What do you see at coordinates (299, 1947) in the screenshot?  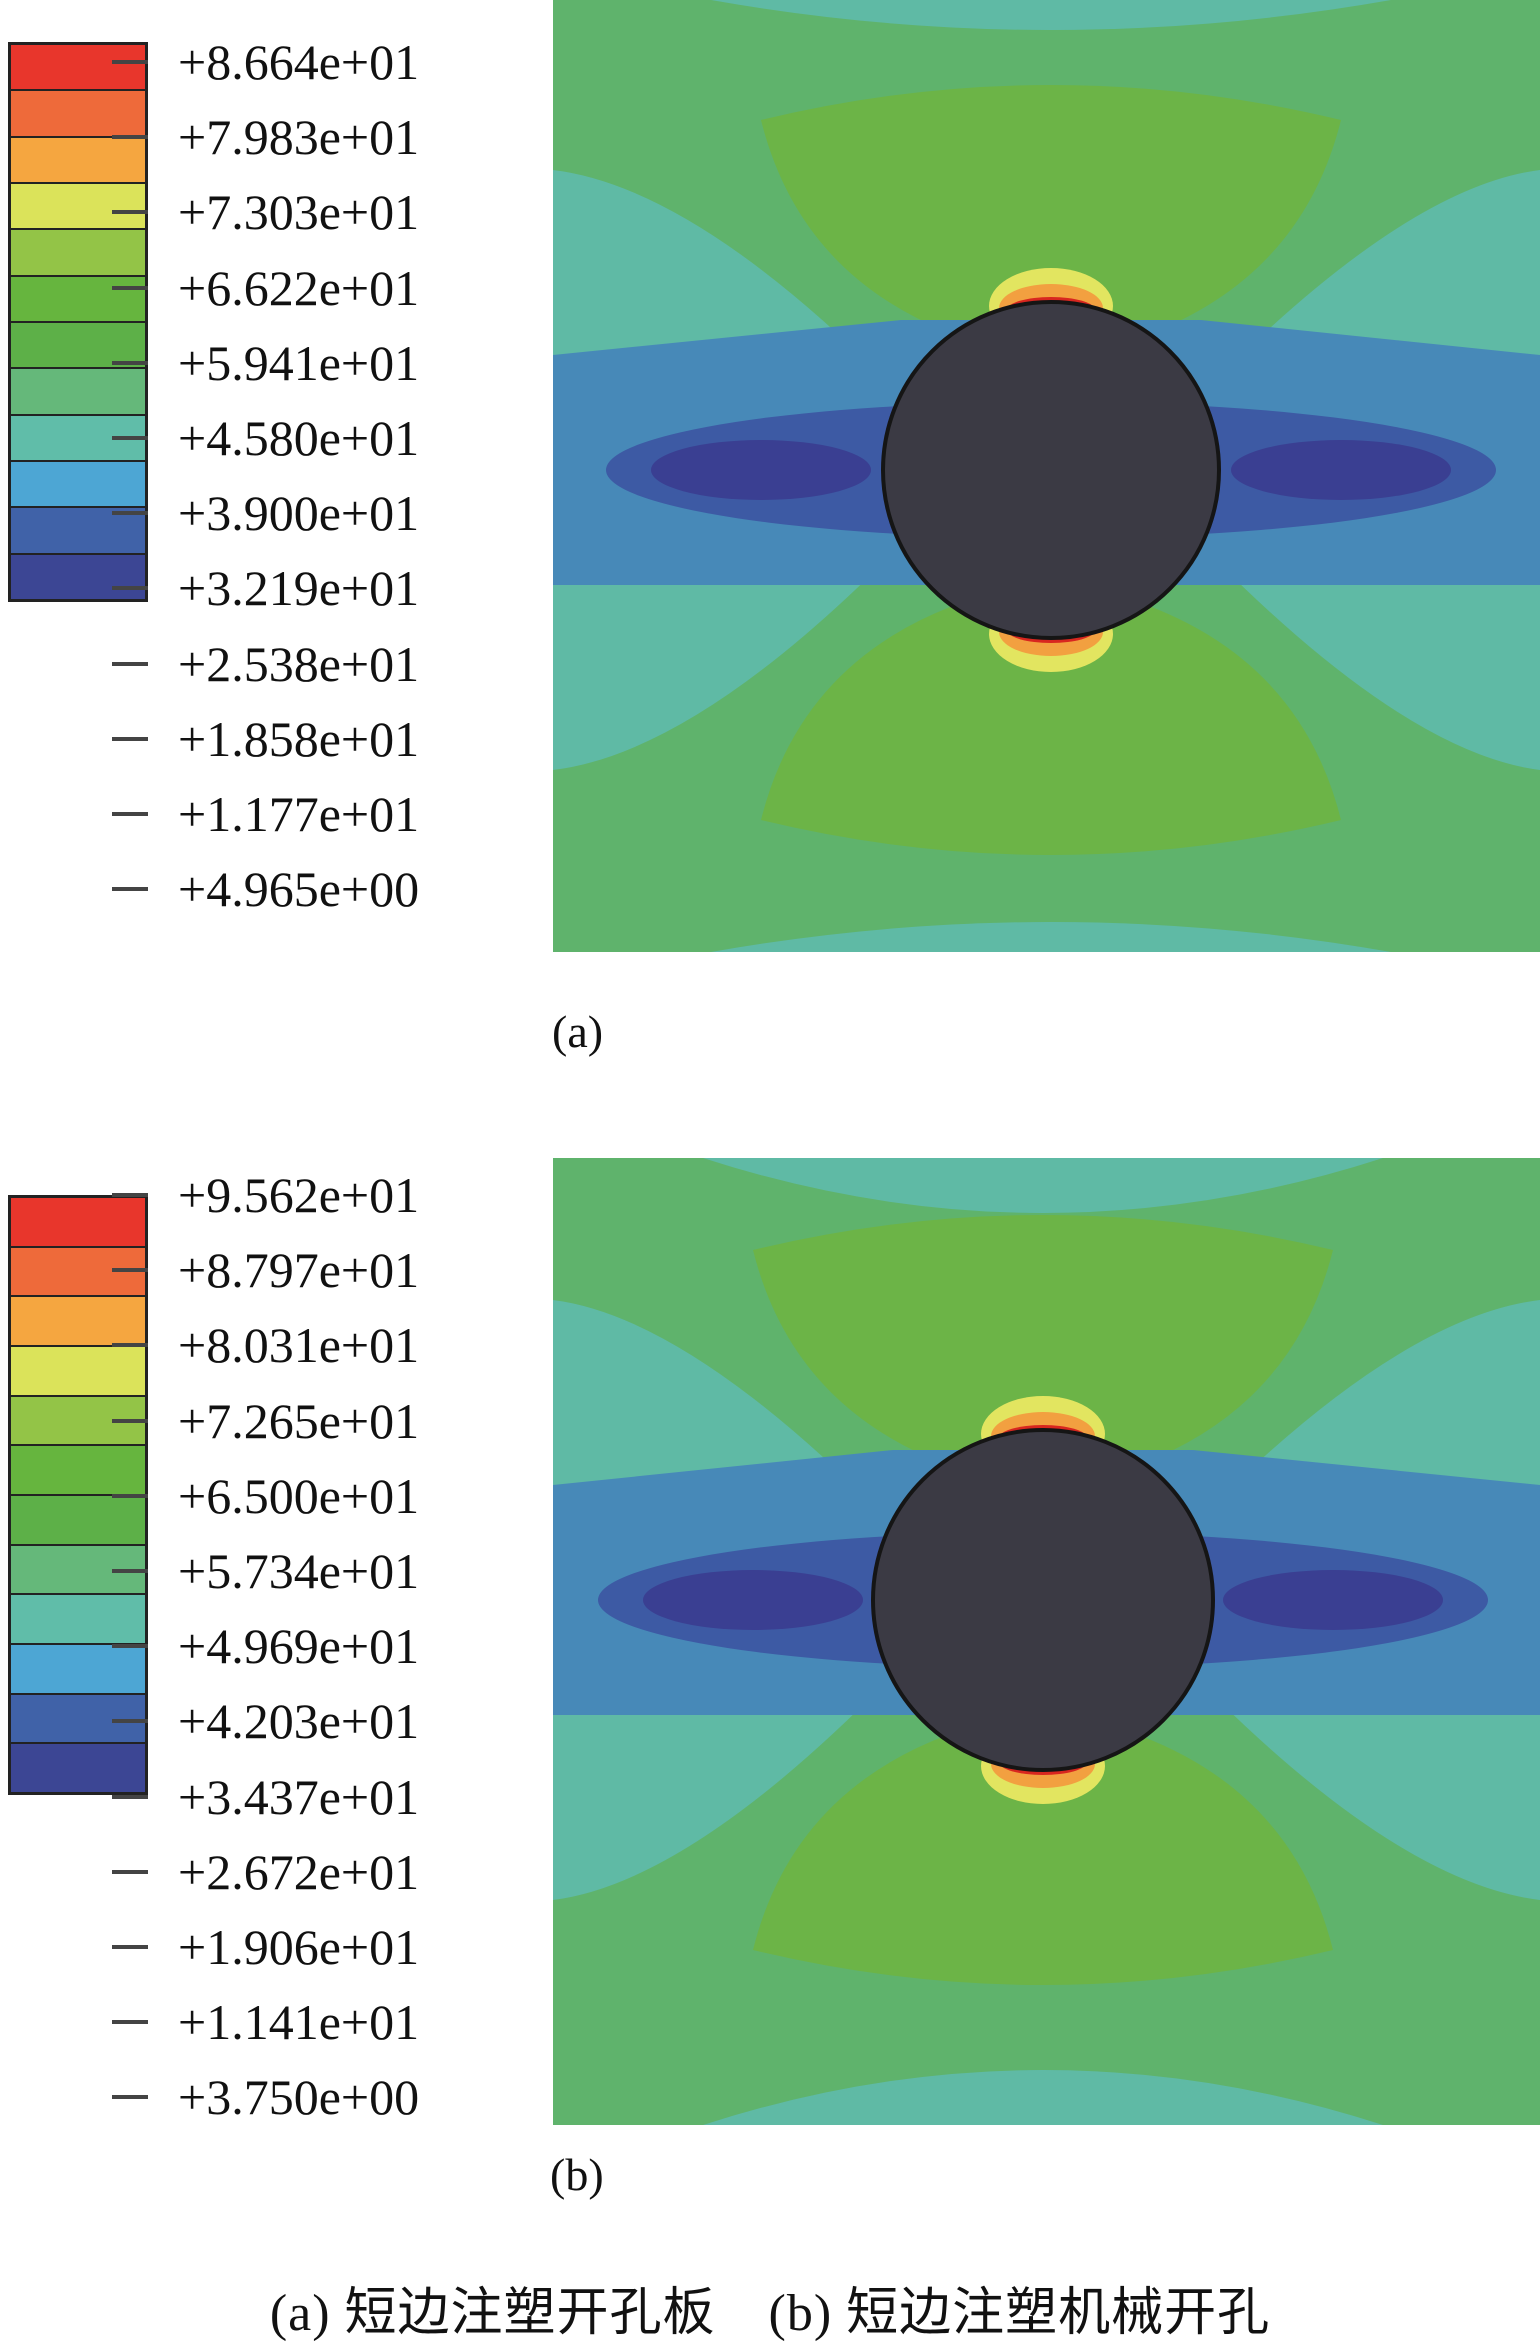 I see `legend-value-label: +1.906e+01` at bounding box center [299, 1947].